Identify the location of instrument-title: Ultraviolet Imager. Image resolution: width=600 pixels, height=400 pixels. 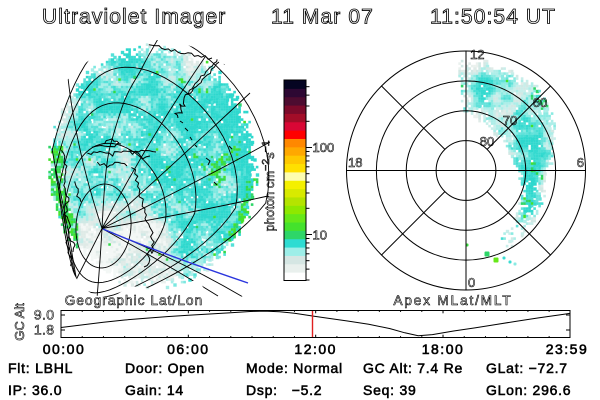
(134, 17).